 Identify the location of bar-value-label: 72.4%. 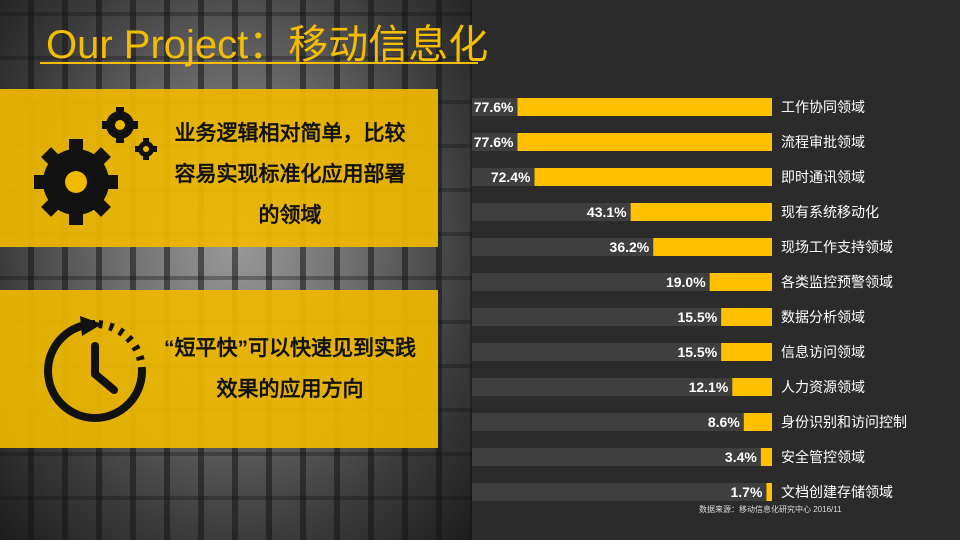
(511, 177).